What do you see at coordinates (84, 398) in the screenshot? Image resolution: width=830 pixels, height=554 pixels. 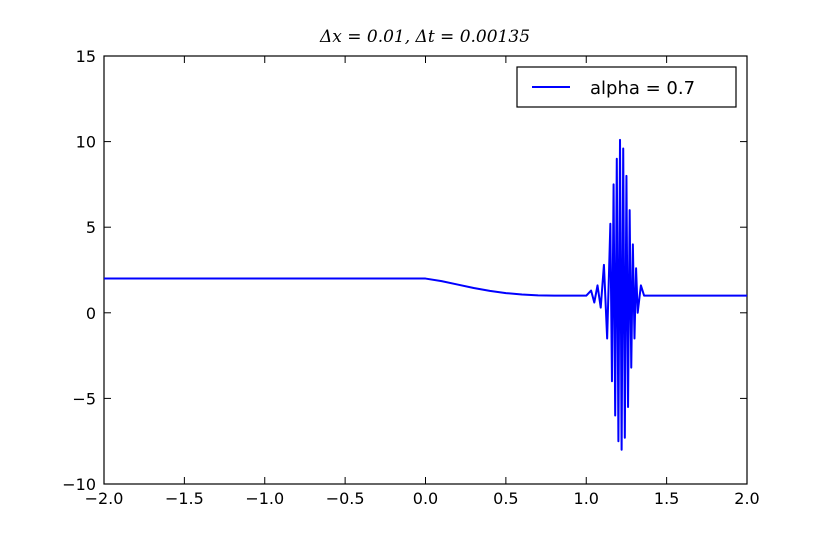 I see `y-tick-label: −5` at bounding box center [84, 398].